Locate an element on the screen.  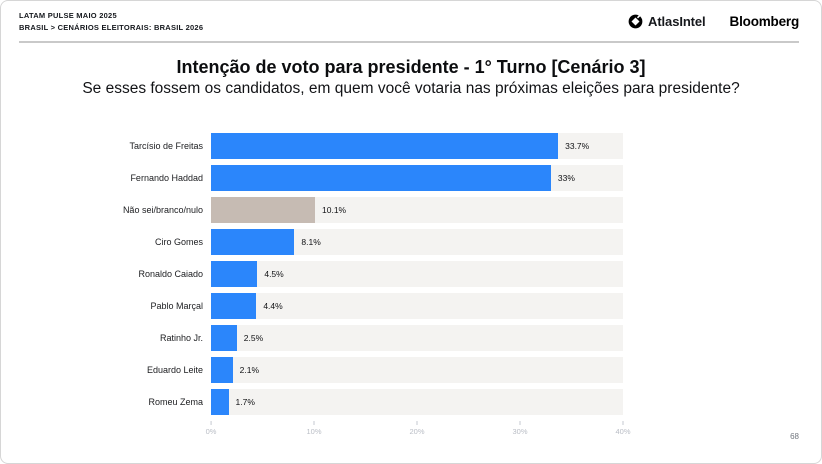
bar-track: 2.1% is located at coordinates (417, 370).